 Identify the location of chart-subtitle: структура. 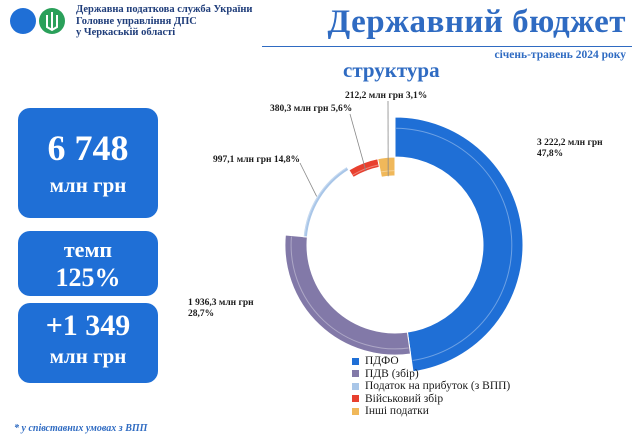
(391, 70).